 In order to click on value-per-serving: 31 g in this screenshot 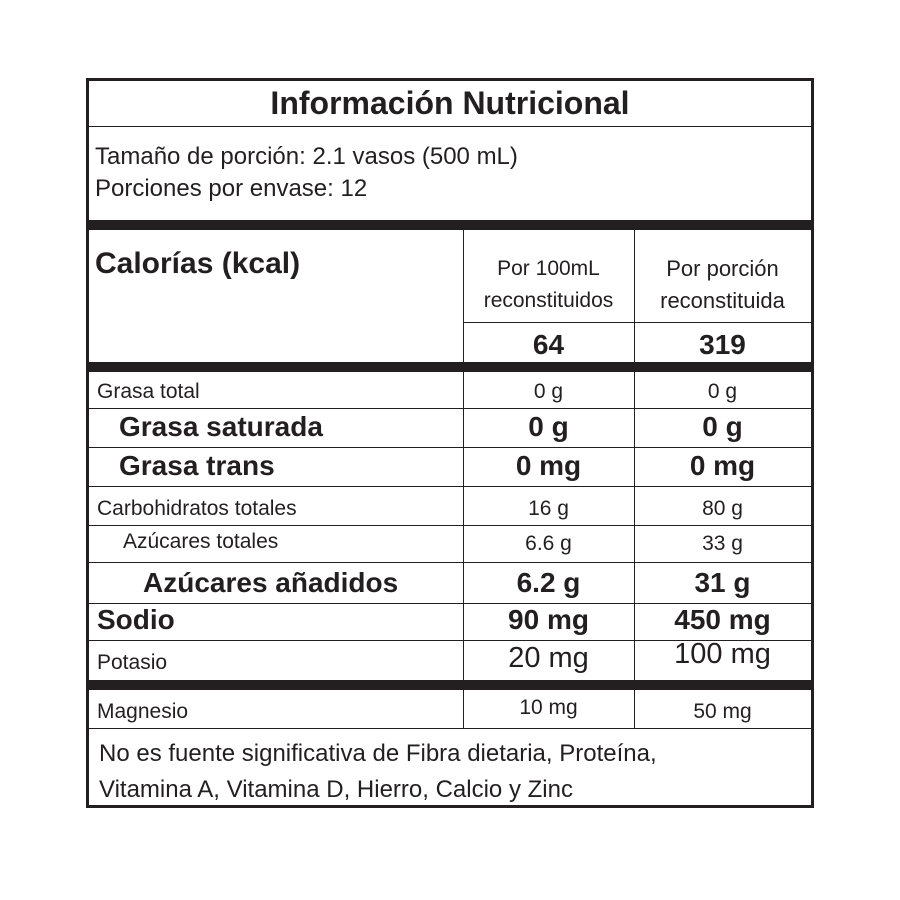, I will do `click(722, 582)`.